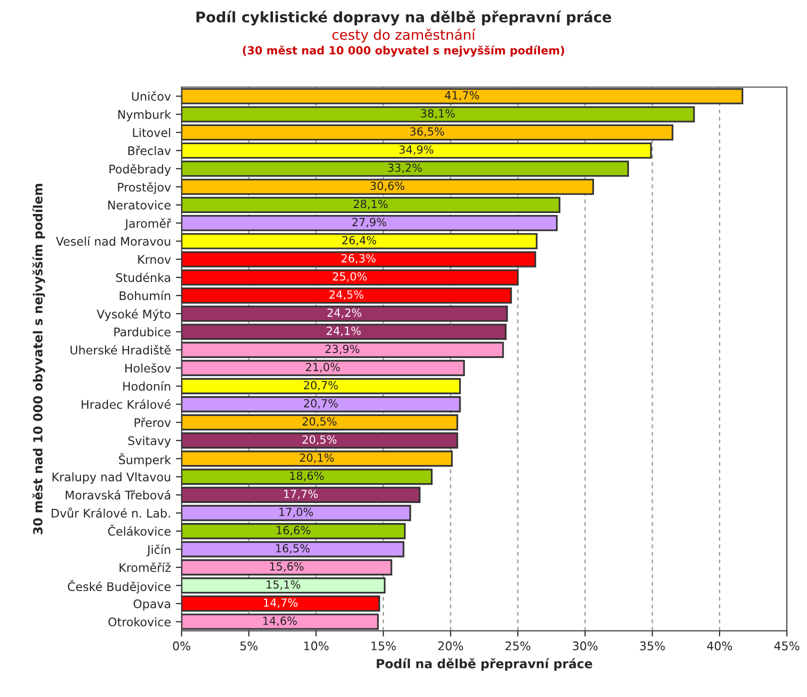  What do you see at coordinates (139, 205) in the screenshot?
I see `y-tick-label: Neratovice` at bounding box center [139, 205].